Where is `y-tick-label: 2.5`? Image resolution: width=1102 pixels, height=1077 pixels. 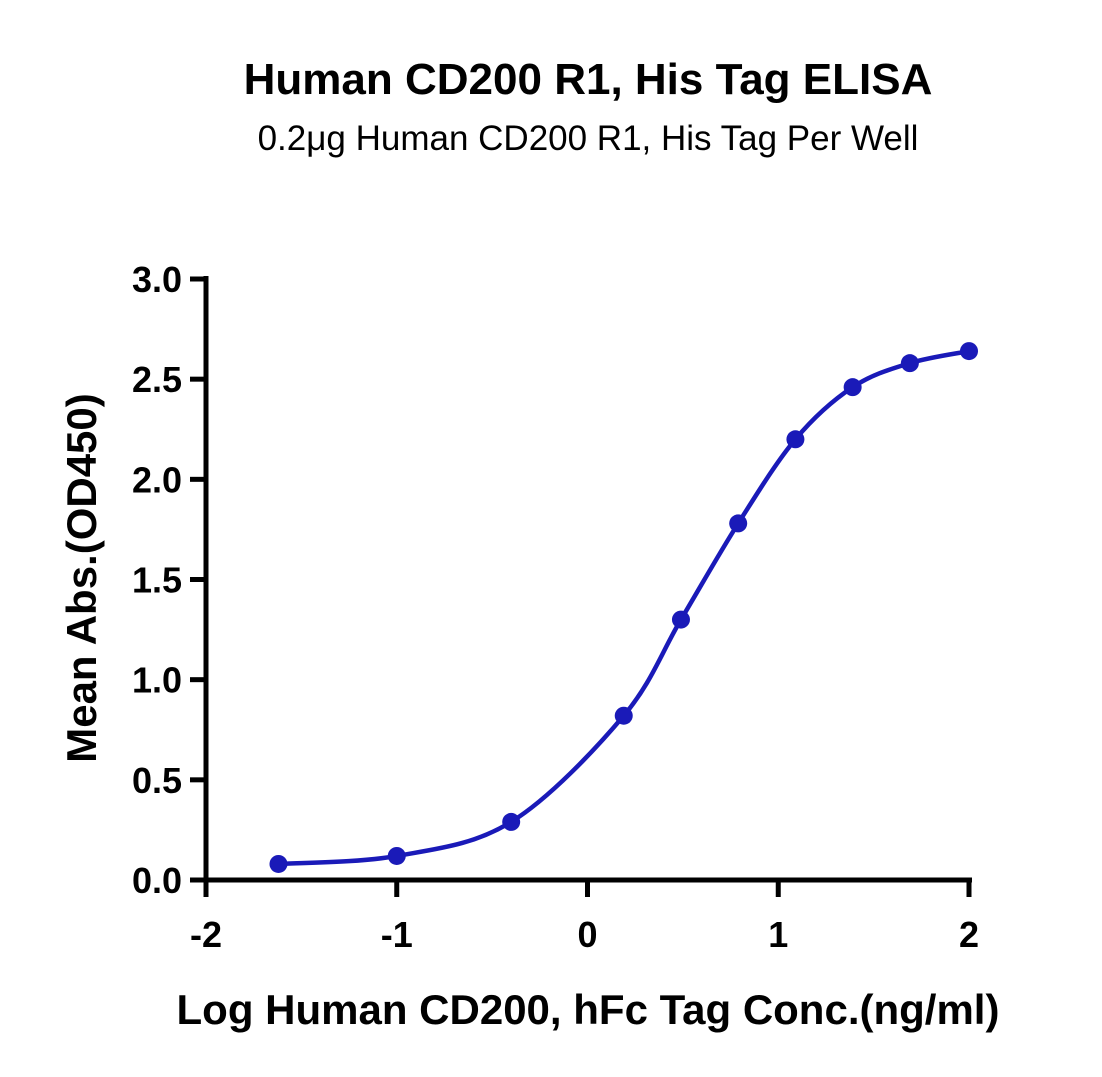
y-tick-label: 2.5 is located at coordinates (157, 379).